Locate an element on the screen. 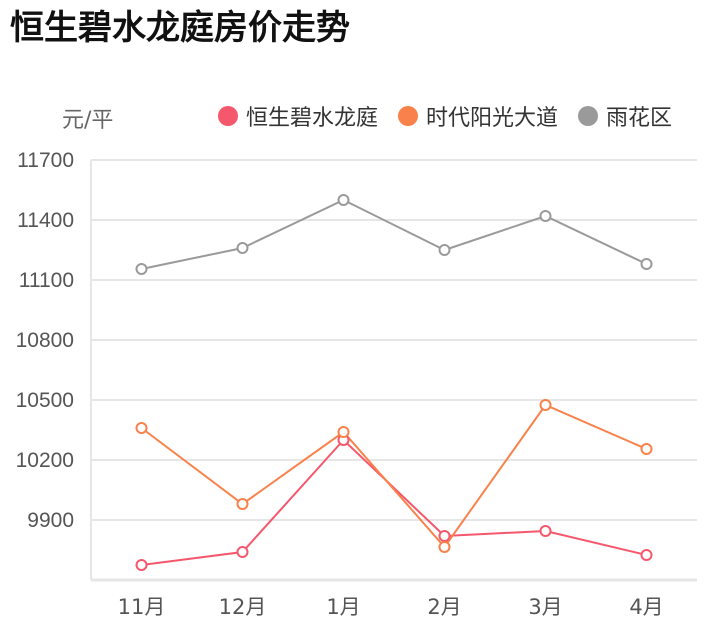  y-axis: 9900 10200 10500 10800 11100 11400 11700 is located at coordinates (45, 340).